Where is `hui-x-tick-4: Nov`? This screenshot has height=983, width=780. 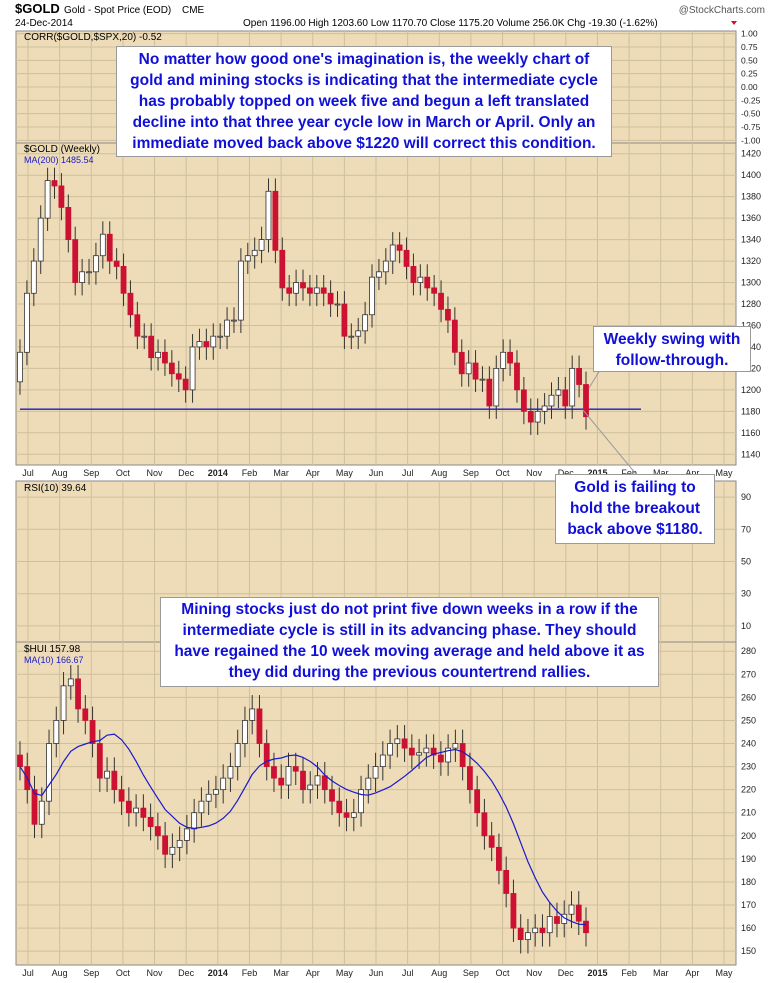
hui-x-tick-4: Nov is located at coordinates (155, 973).